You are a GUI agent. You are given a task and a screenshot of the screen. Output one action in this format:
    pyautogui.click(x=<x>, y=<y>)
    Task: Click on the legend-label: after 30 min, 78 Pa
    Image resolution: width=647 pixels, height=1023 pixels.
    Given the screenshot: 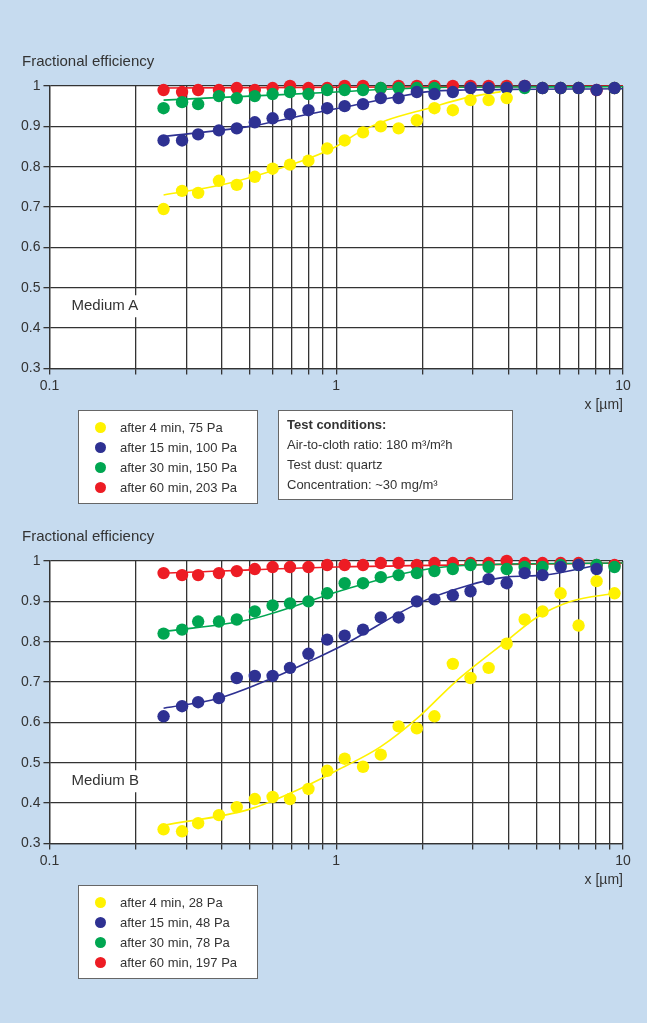 What is the action you would take?
    pyautogui.click(x=175, y=942)
    